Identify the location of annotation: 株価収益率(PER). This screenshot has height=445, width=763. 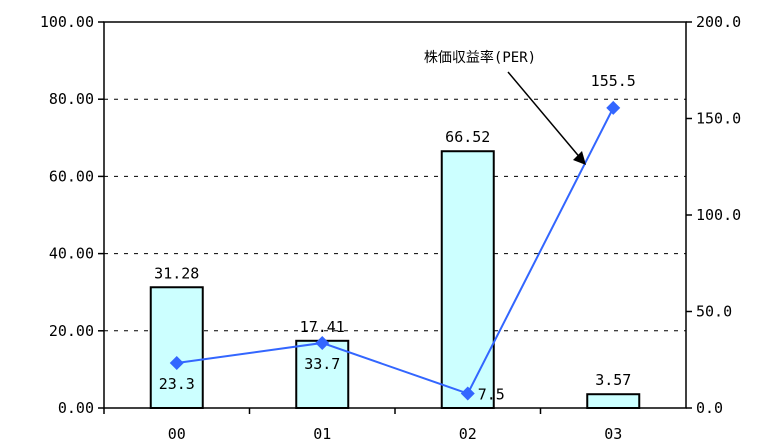
(505, 107).